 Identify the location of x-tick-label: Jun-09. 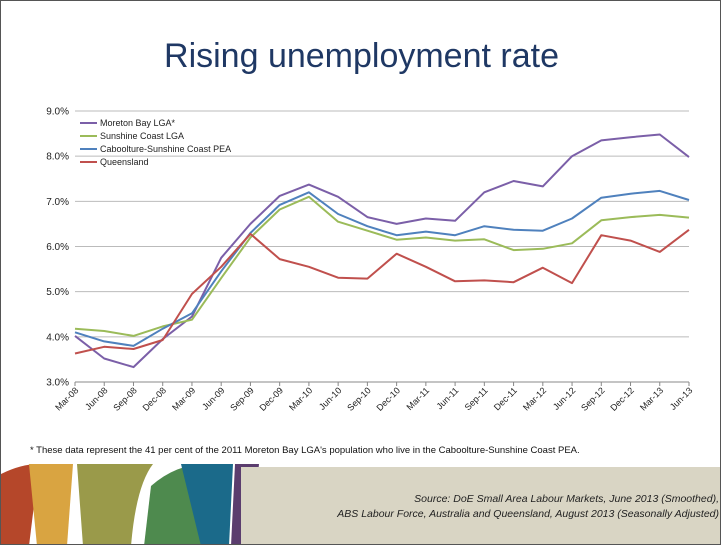
(213, 398).